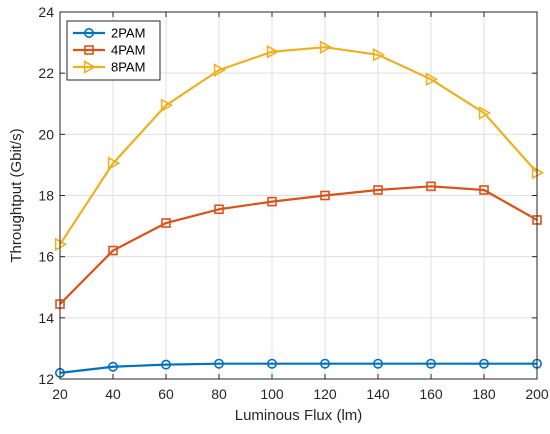 The width and height of the screenshot is (550, 434). I want to click on x-tick-label: 140, so click(378, 394).